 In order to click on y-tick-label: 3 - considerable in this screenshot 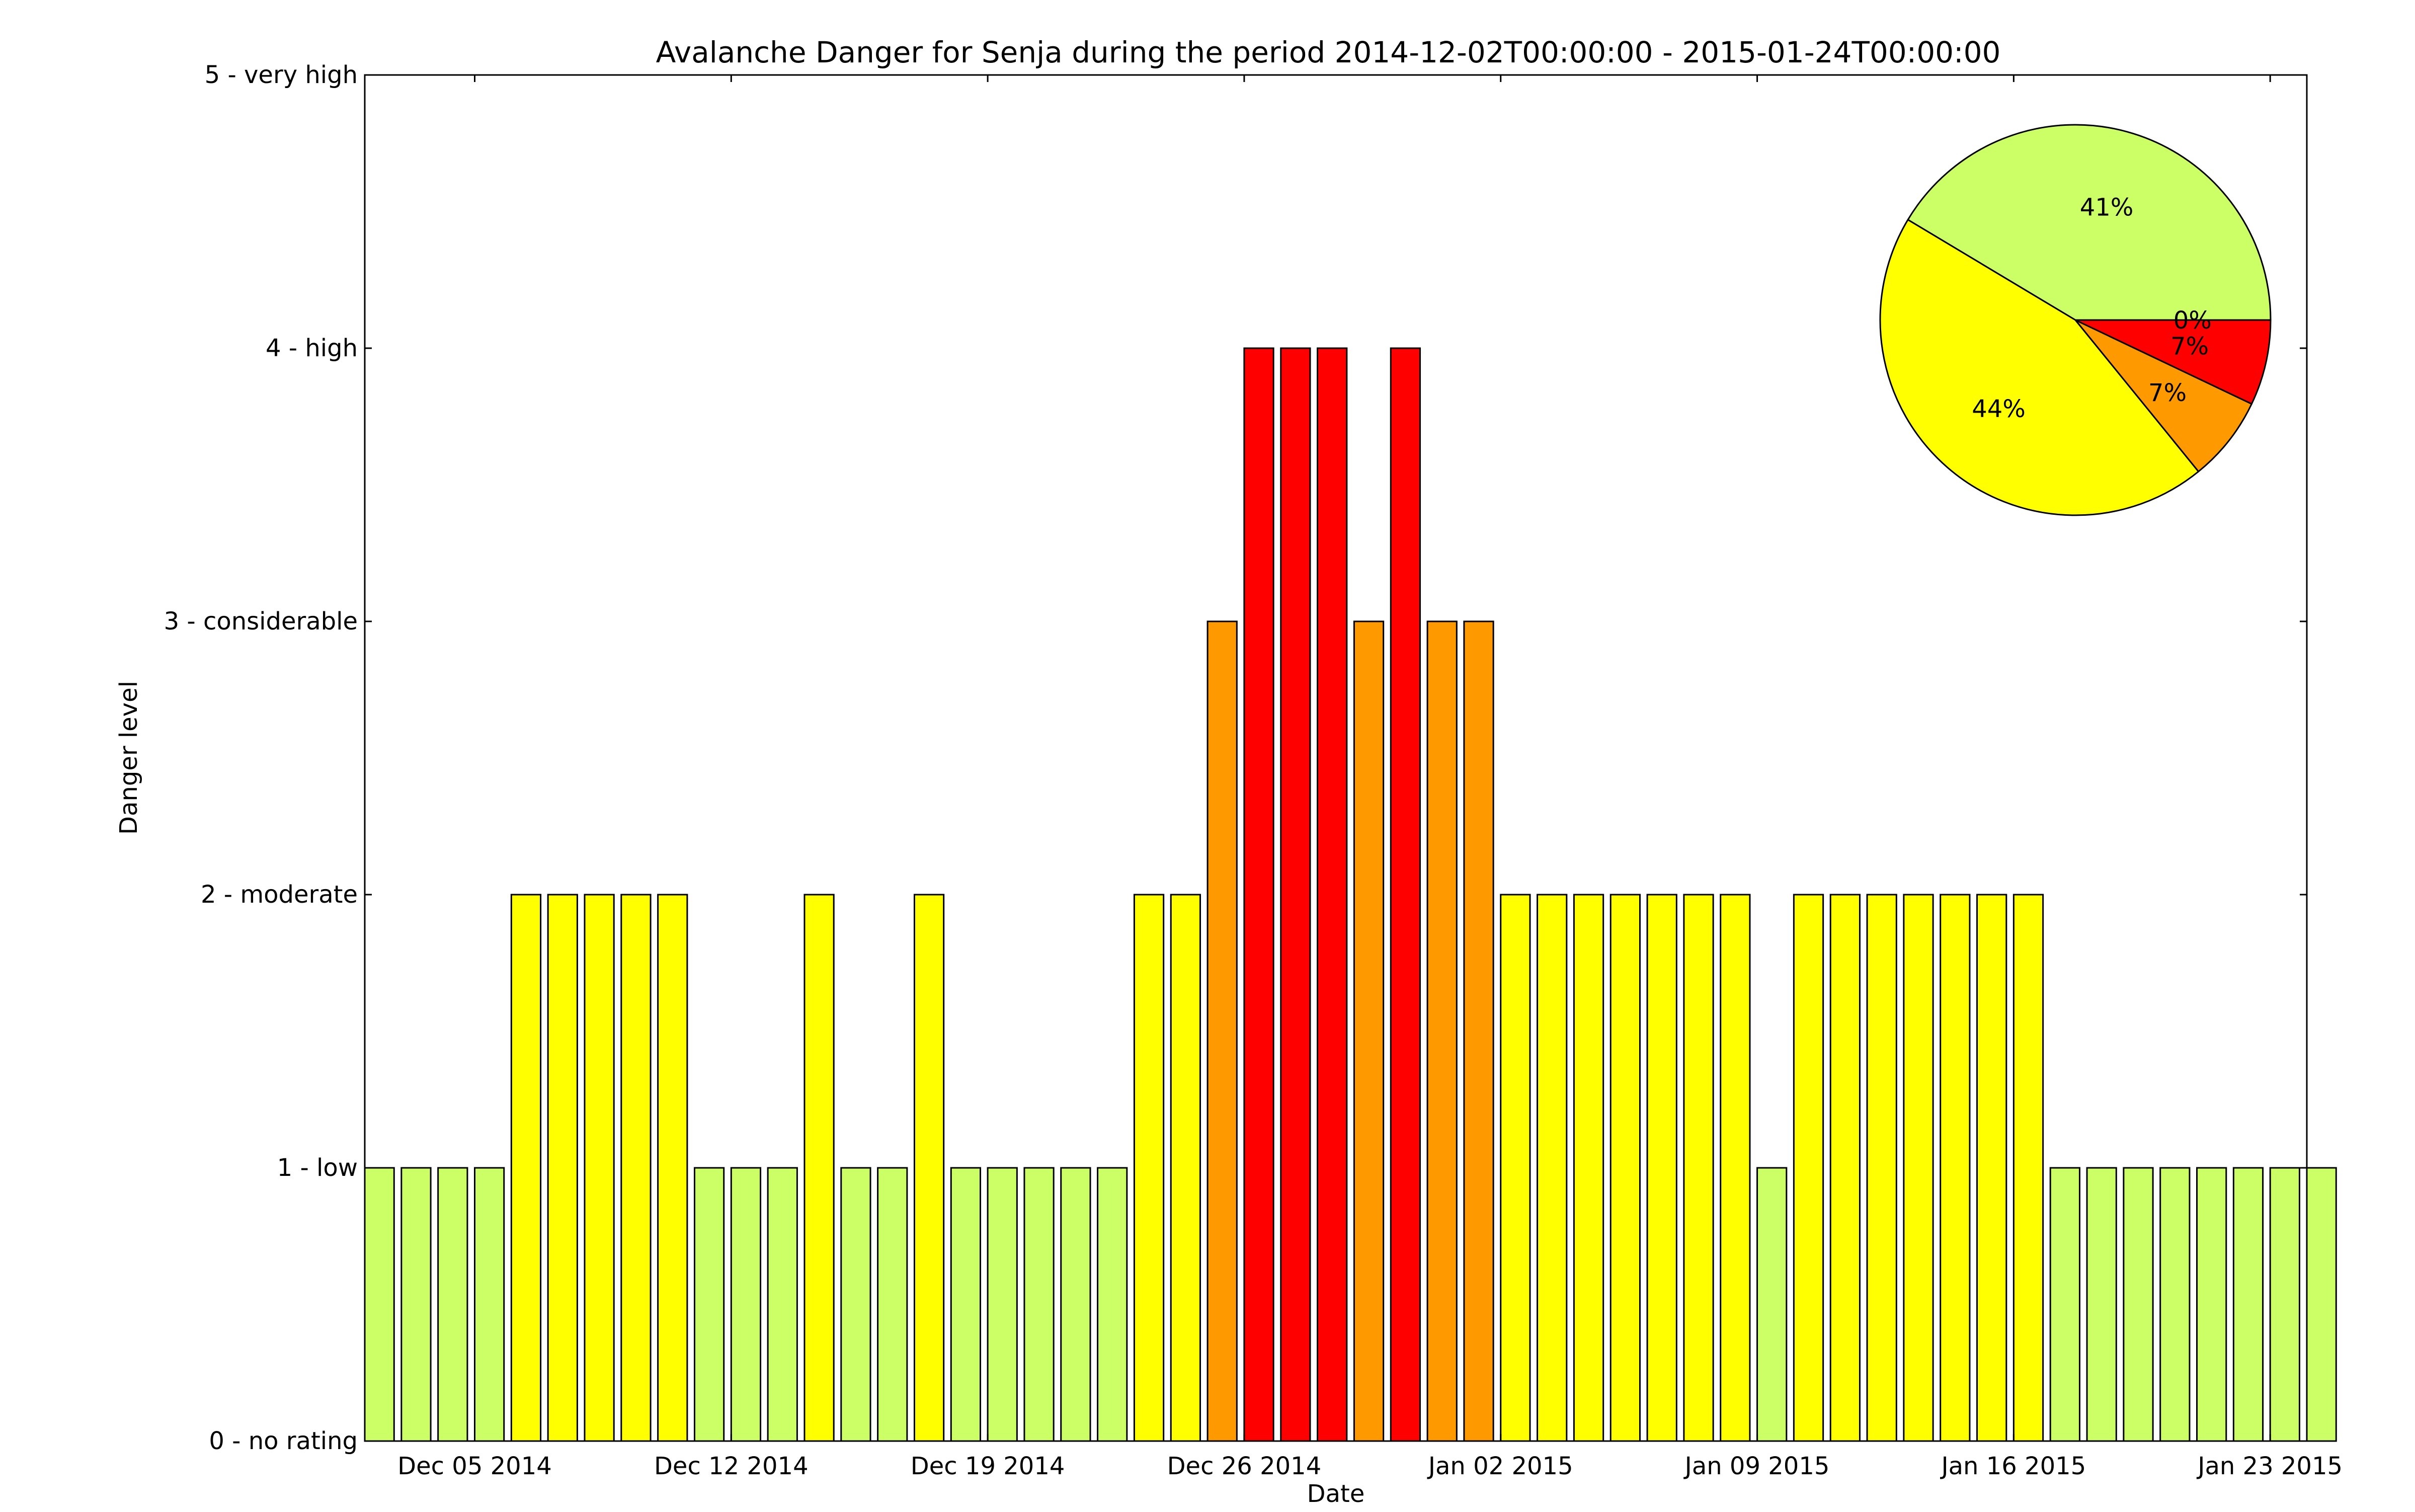, I will do `click(261, 621)`.